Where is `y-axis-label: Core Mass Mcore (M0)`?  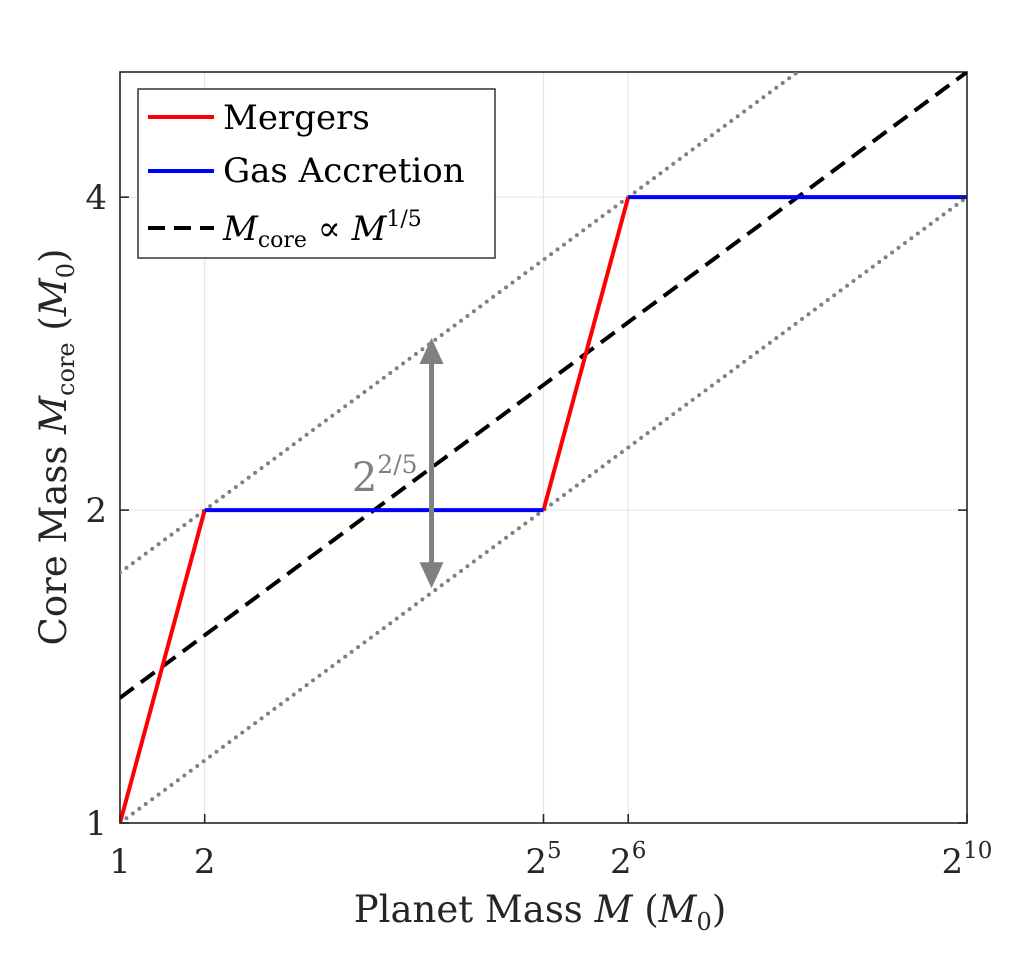
y-axis-label: Core Mass Mcore (M0) is located at coordinates (56, 447).